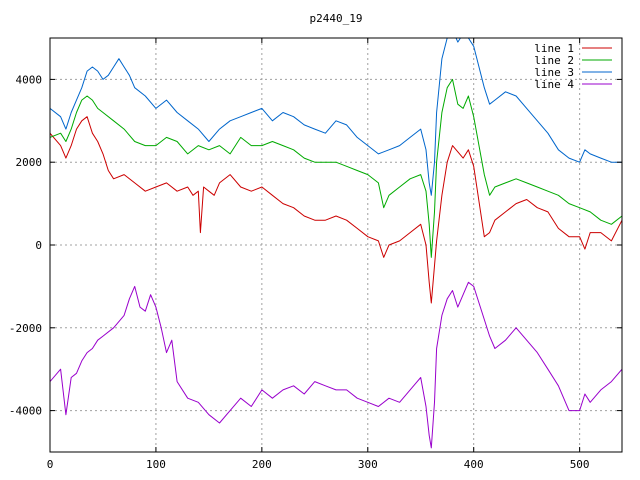 Image resolution: width=640 pixels, height=480 pixels. Describe the element at coordinates (156, 464) in the screenshot. I see `x-tick-label: 100` at that location.